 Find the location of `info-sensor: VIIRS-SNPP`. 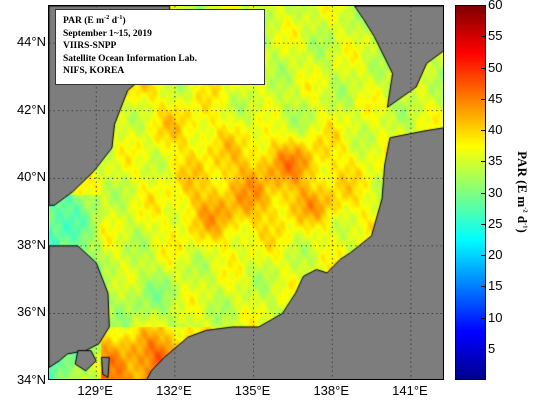

info-sensor: VIIRS-SNPP is located at coordinates (90, 46).